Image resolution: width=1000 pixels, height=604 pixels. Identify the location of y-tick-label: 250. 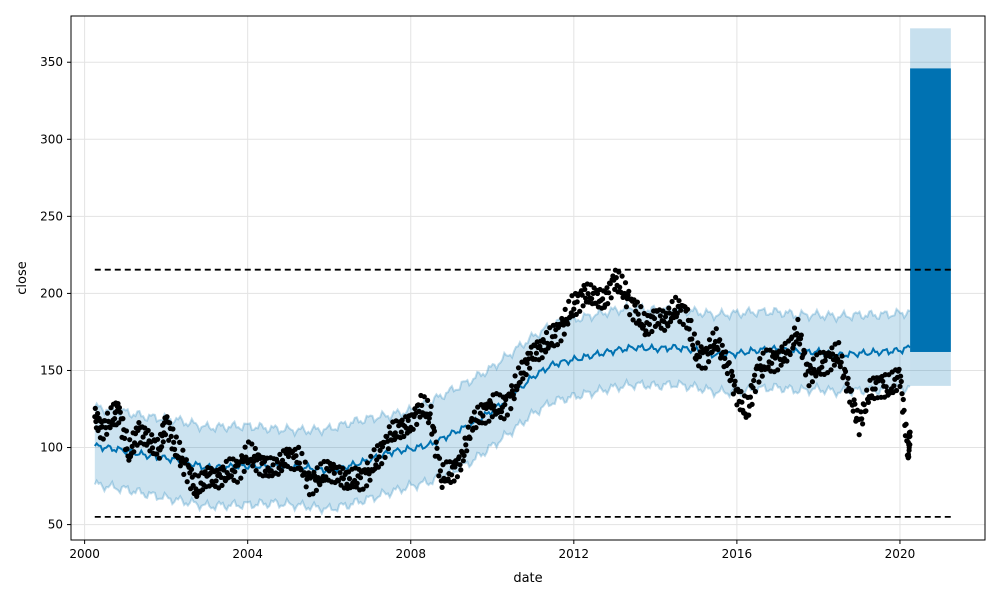
(51, 216).